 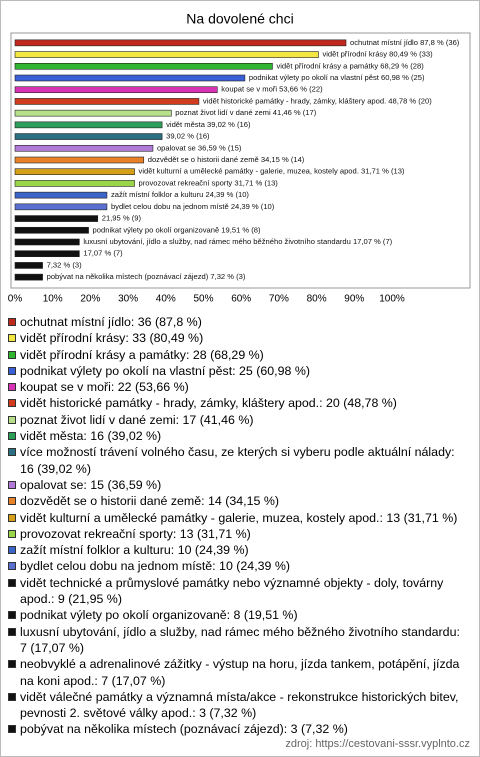 I want to click on bar-label: 21,95 % (9), so click(x=122, y=218).